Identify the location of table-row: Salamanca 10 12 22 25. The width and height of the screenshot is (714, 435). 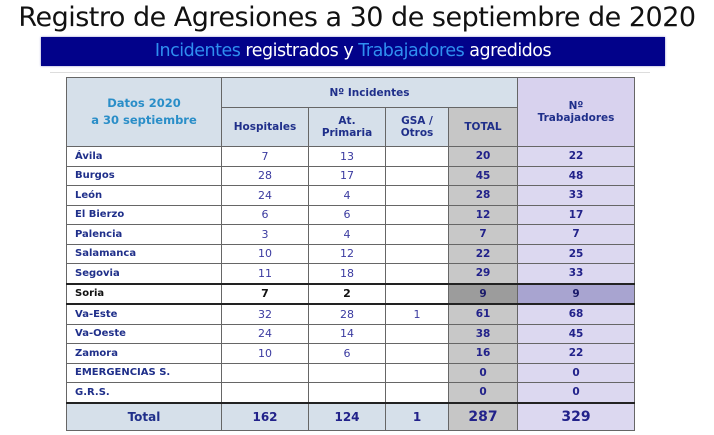
(350, 253).